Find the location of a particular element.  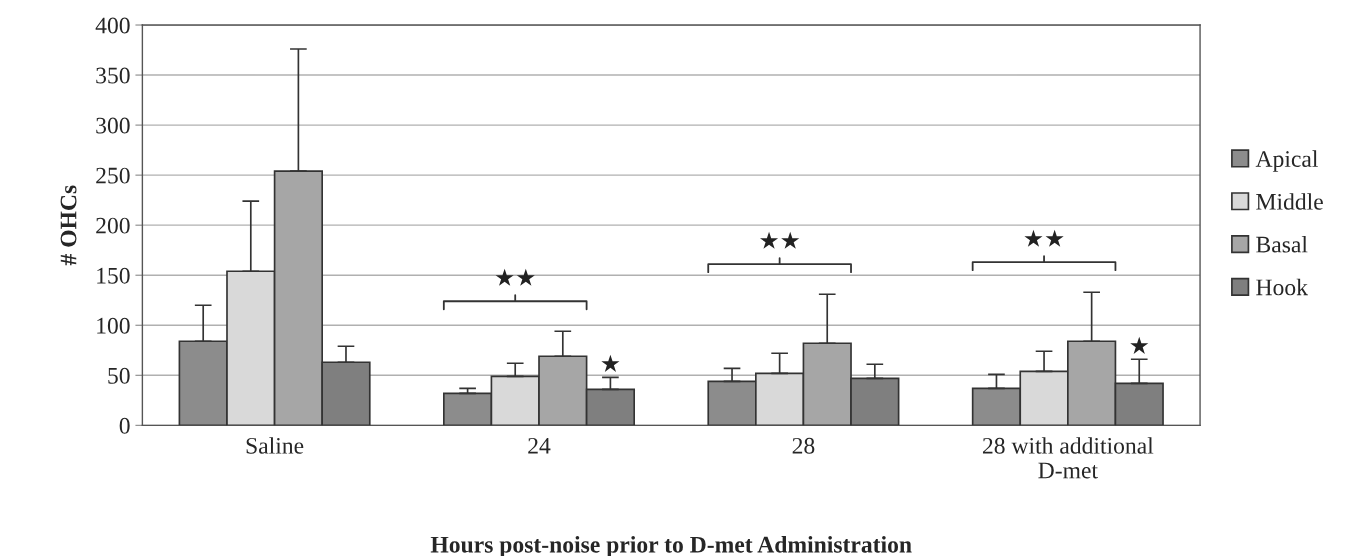

y-tick-label: 250 is located at coordinates (113, 175).